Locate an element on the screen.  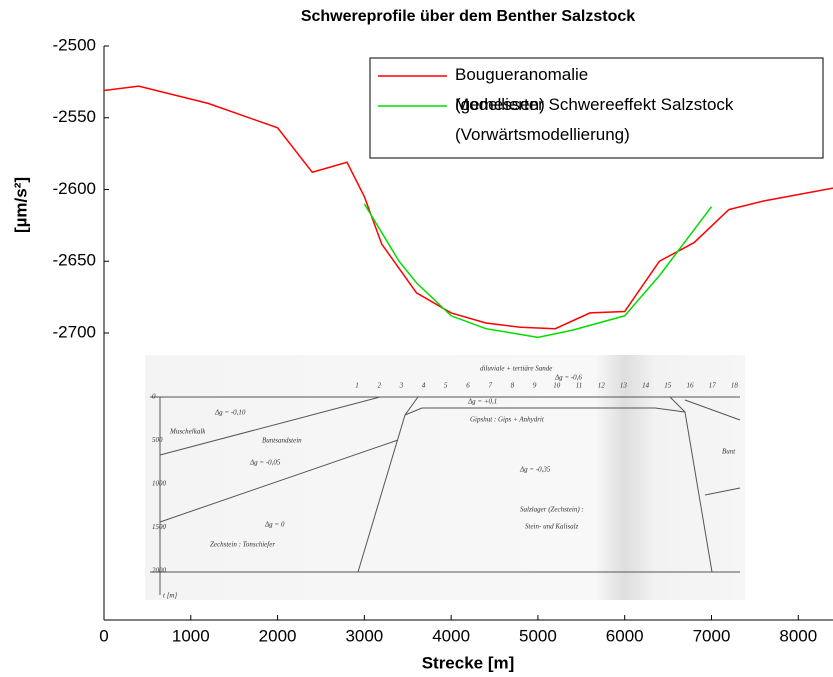
station-label: 5 is located at coordinates (446, 386).